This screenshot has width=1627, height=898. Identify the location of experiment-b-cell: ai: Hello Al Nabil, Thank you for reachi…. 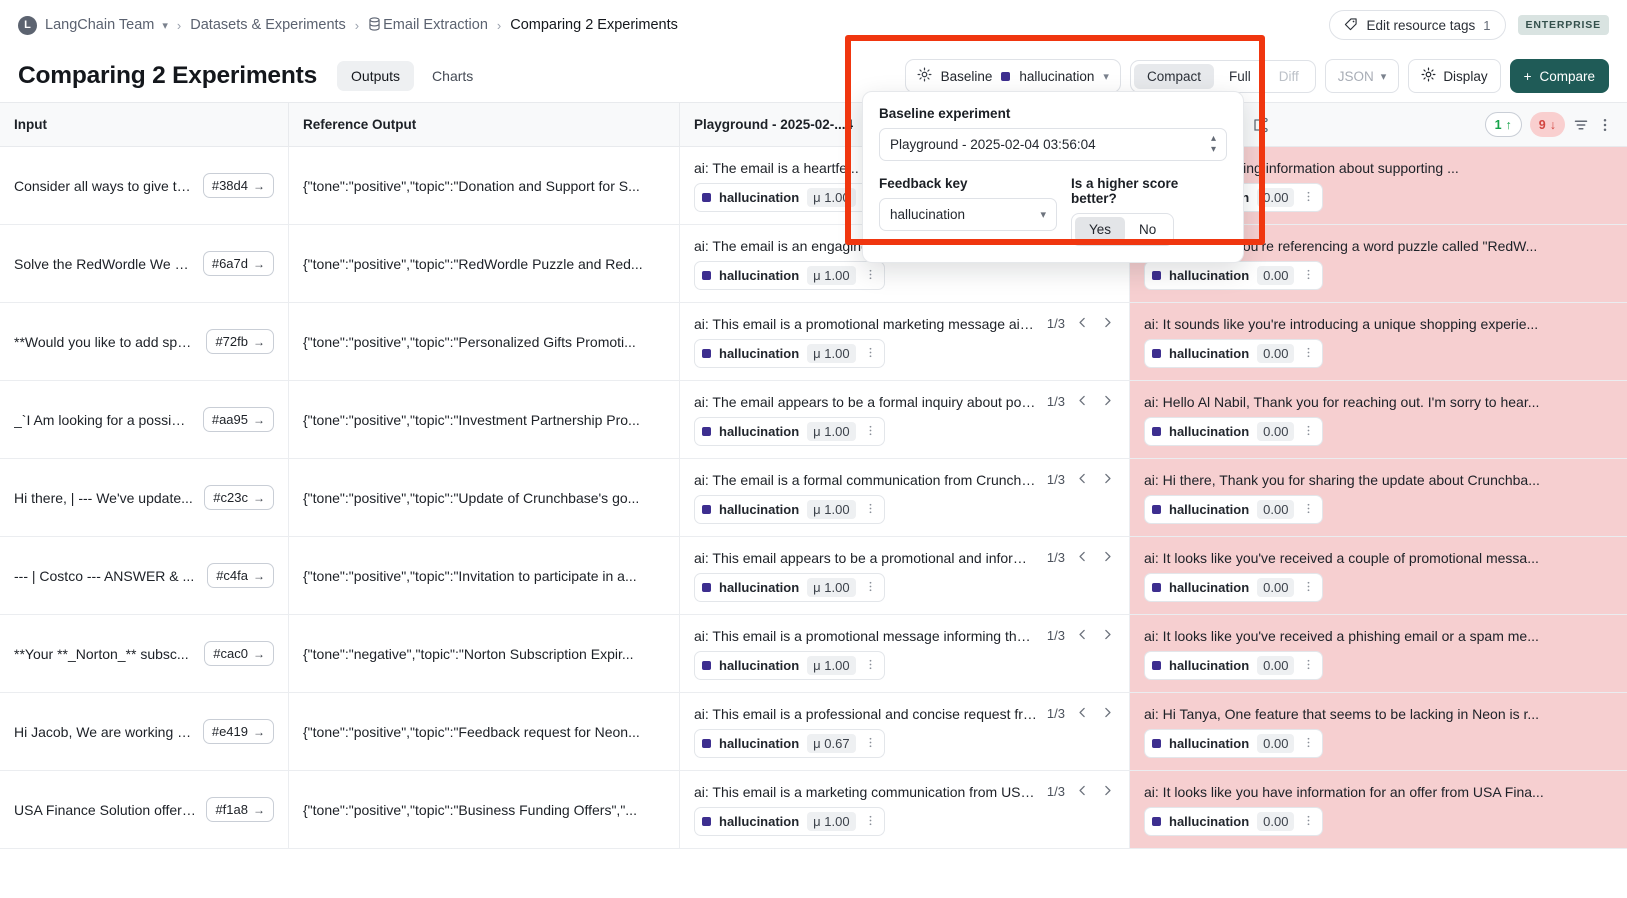
(1378, 419).